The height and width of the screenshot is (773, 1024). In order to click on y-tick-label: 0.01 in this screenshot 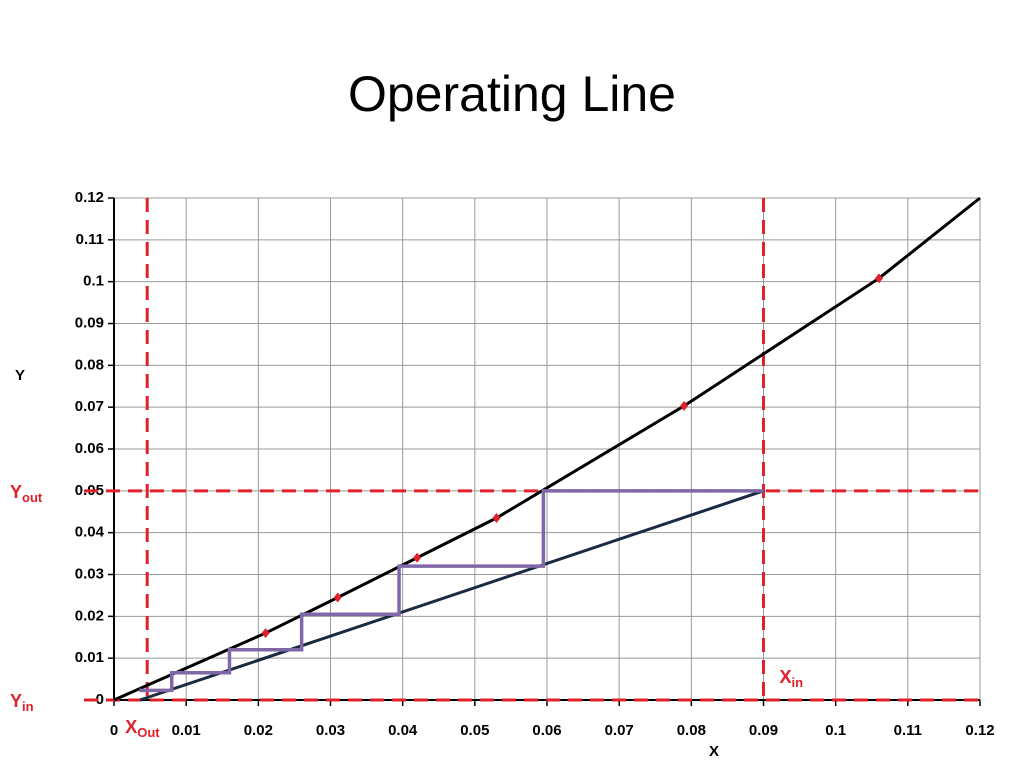, I will do `click(89, 657)`.